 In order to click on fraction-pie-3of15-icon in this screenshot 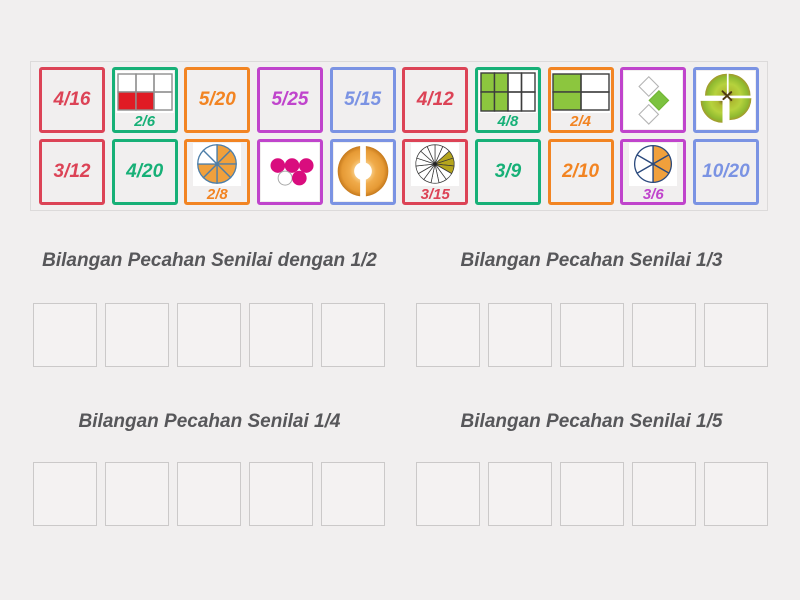, I will do `click(435, 164)`.